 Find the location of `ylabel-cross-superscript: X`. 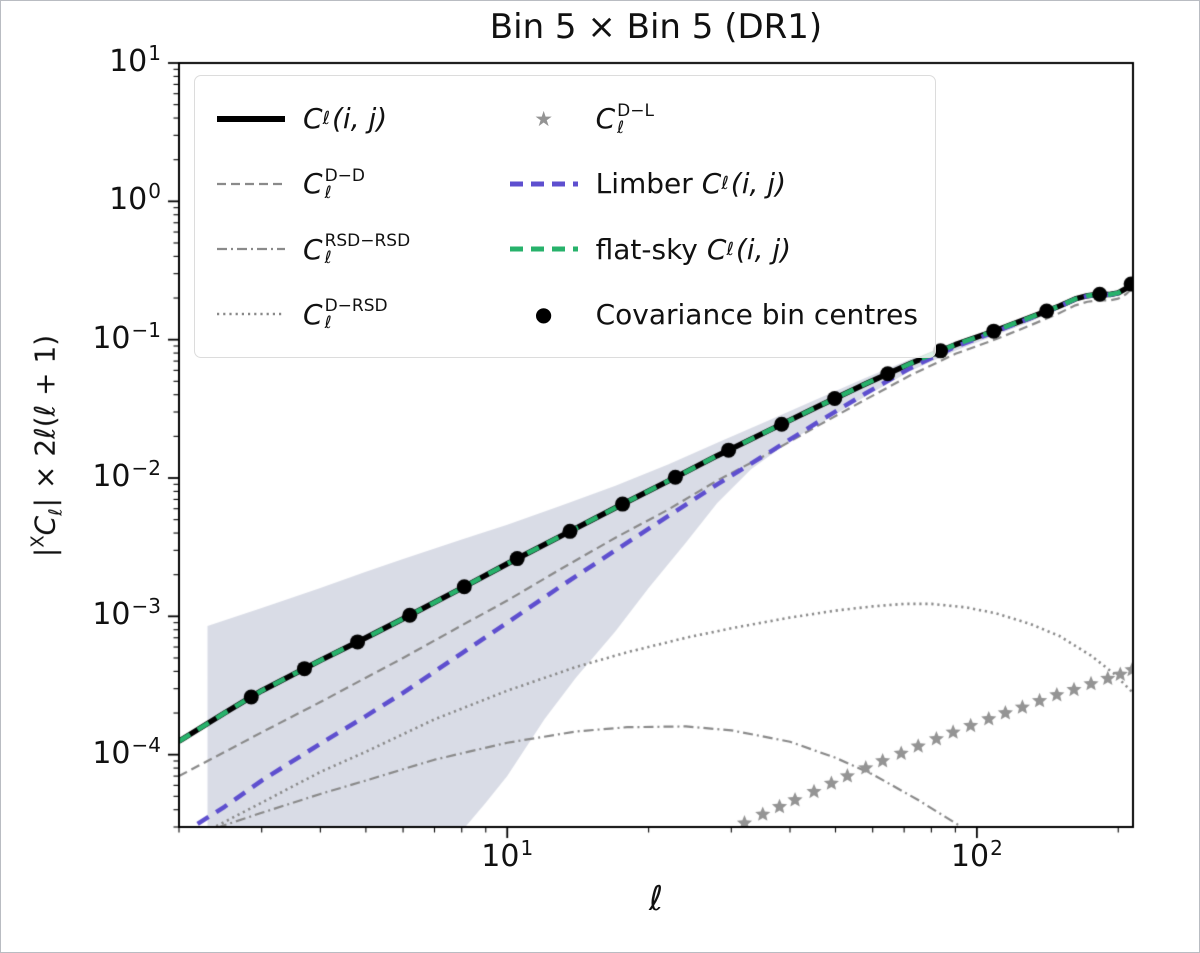

ylabel-cross-superscript: X is located at coordinates (38, 541).